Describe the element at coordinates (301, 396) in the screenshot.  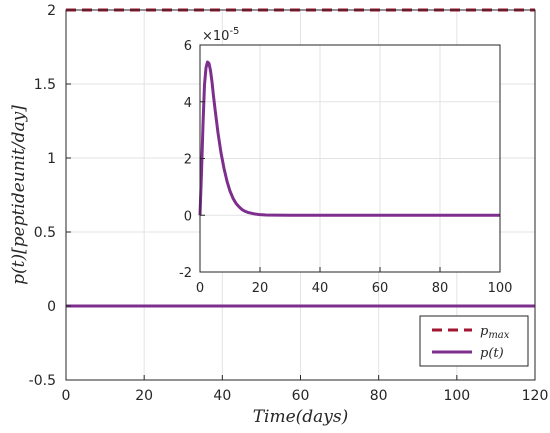
I see `main-x-tick-label: 60` at that location.